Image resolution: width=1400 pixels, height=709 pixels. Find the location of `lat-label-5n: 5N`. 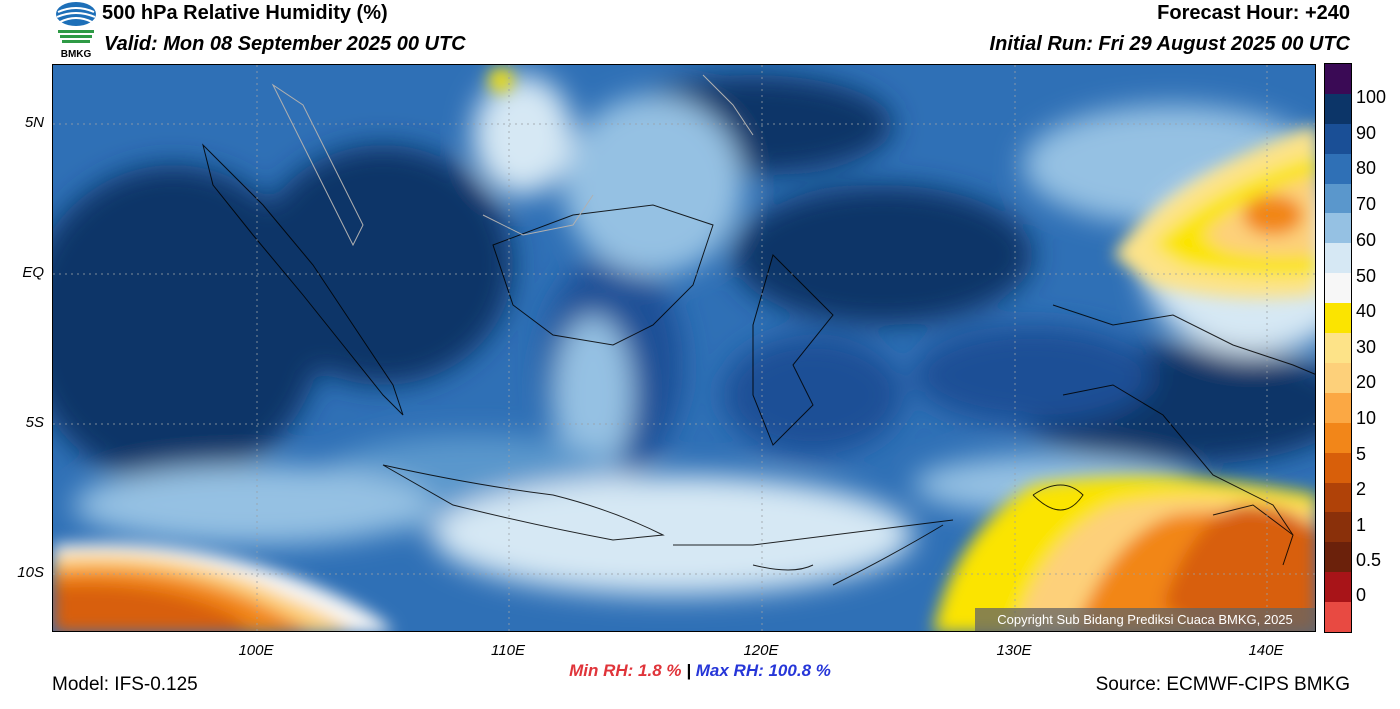

lat-label-5n: 5N is located at coordinates (34, 122).